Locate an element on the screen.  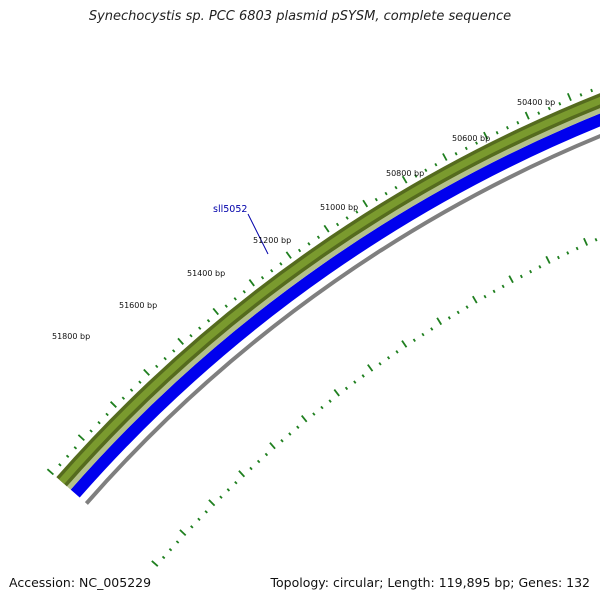
gene-label-sll5052: sll5052 is located at coordinates (230, 209).